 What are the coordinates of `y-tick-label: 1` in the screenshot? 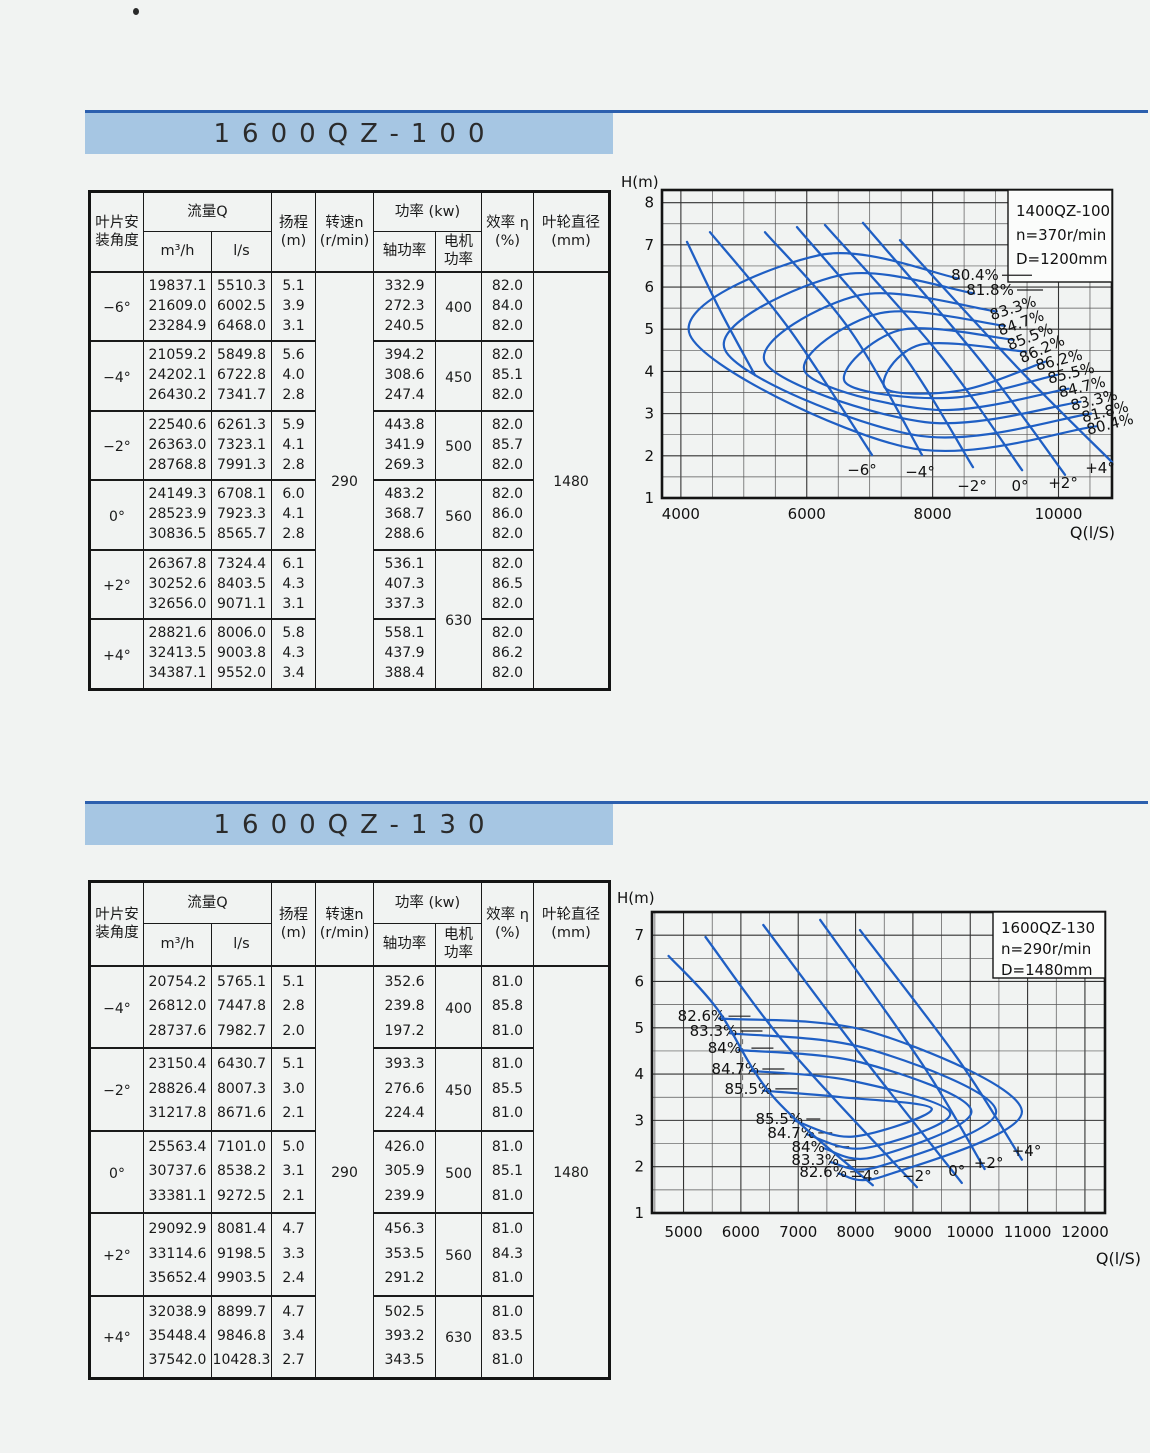 It's located at (649, 498).